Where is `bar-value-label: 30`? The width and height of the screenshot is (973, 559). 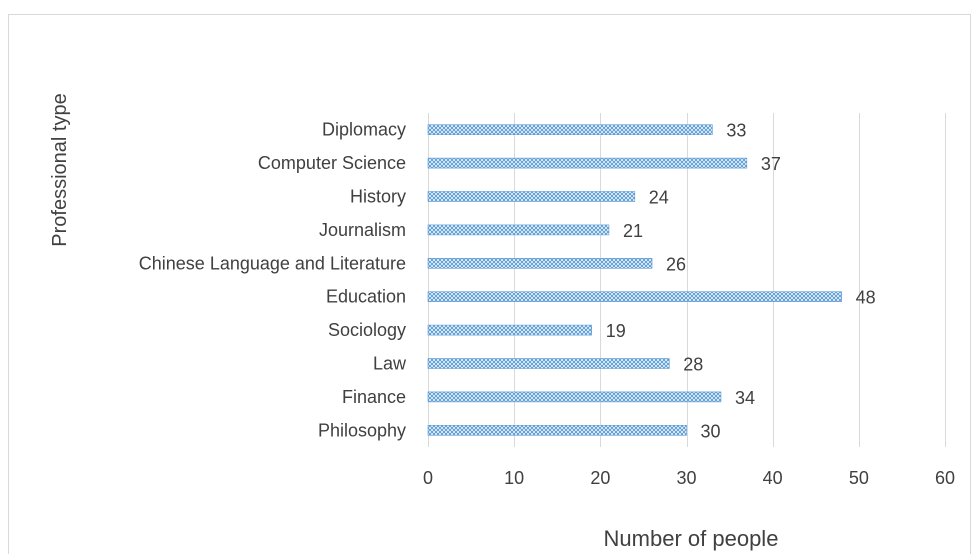 bar-value-label: 30 is located at coordinates (711, 431).